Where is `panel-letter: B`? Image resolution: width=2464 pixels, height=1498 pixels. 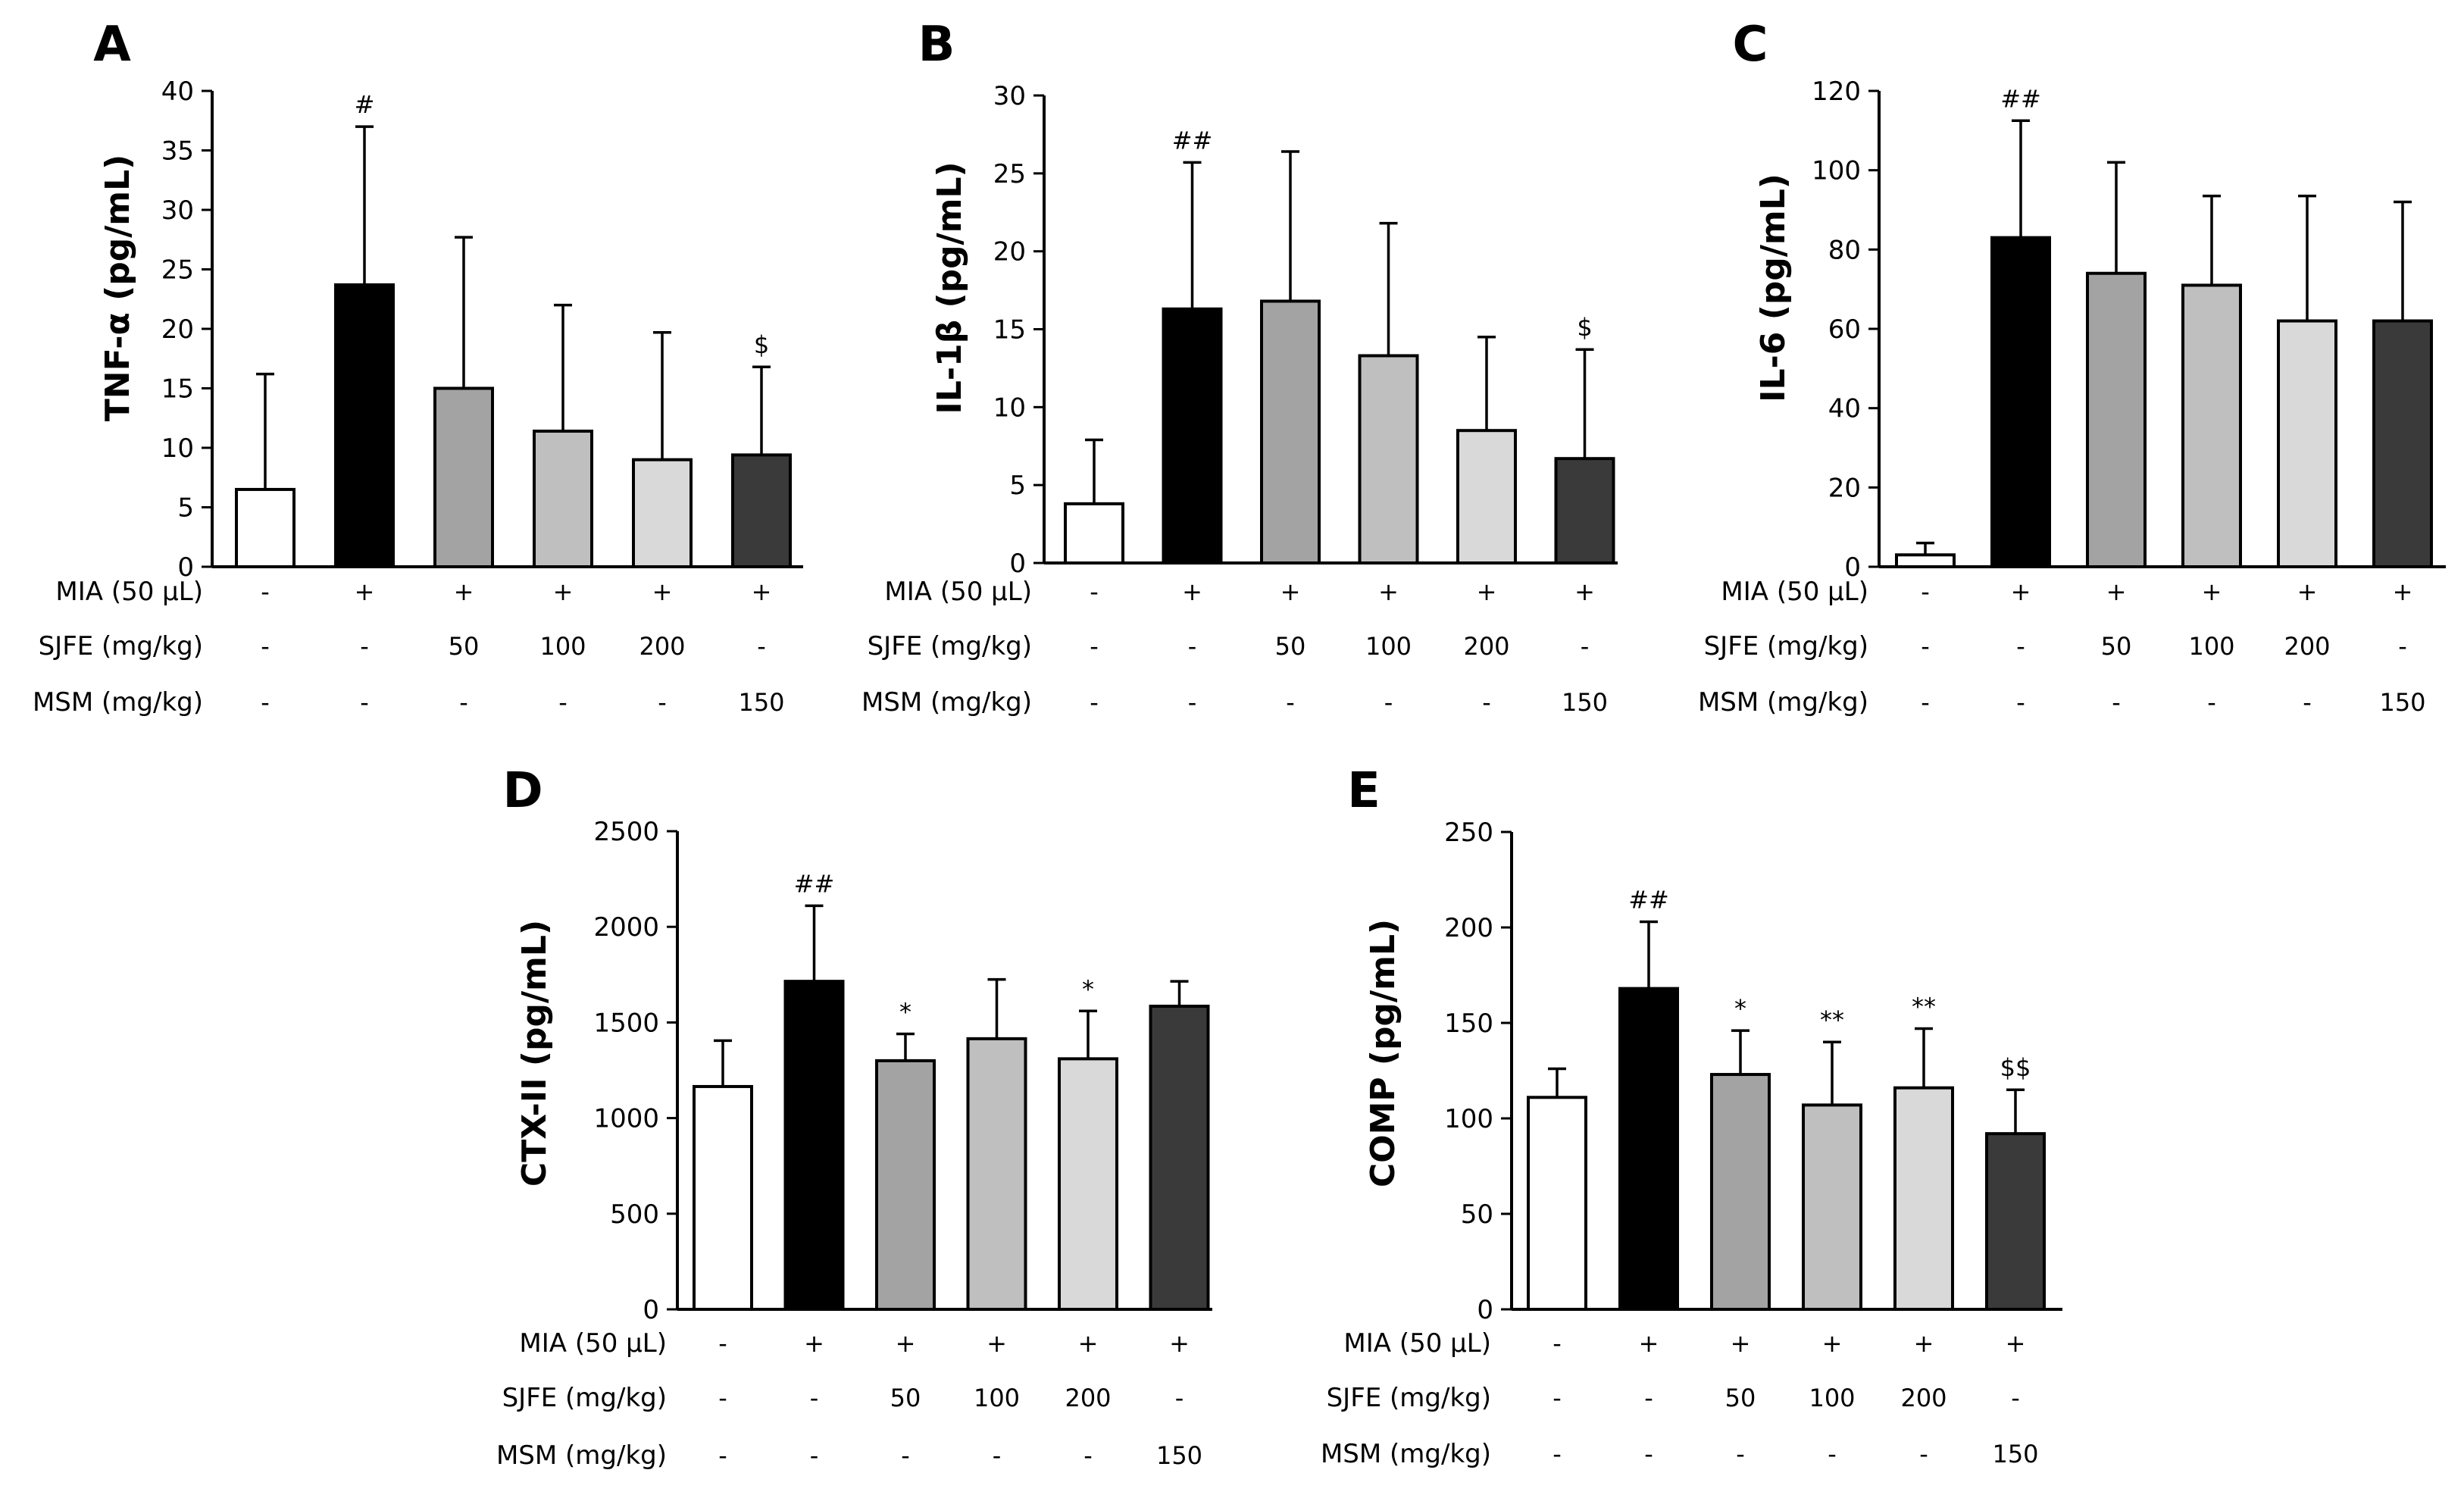 panel-letter: B is located at coordinates (936, 45).